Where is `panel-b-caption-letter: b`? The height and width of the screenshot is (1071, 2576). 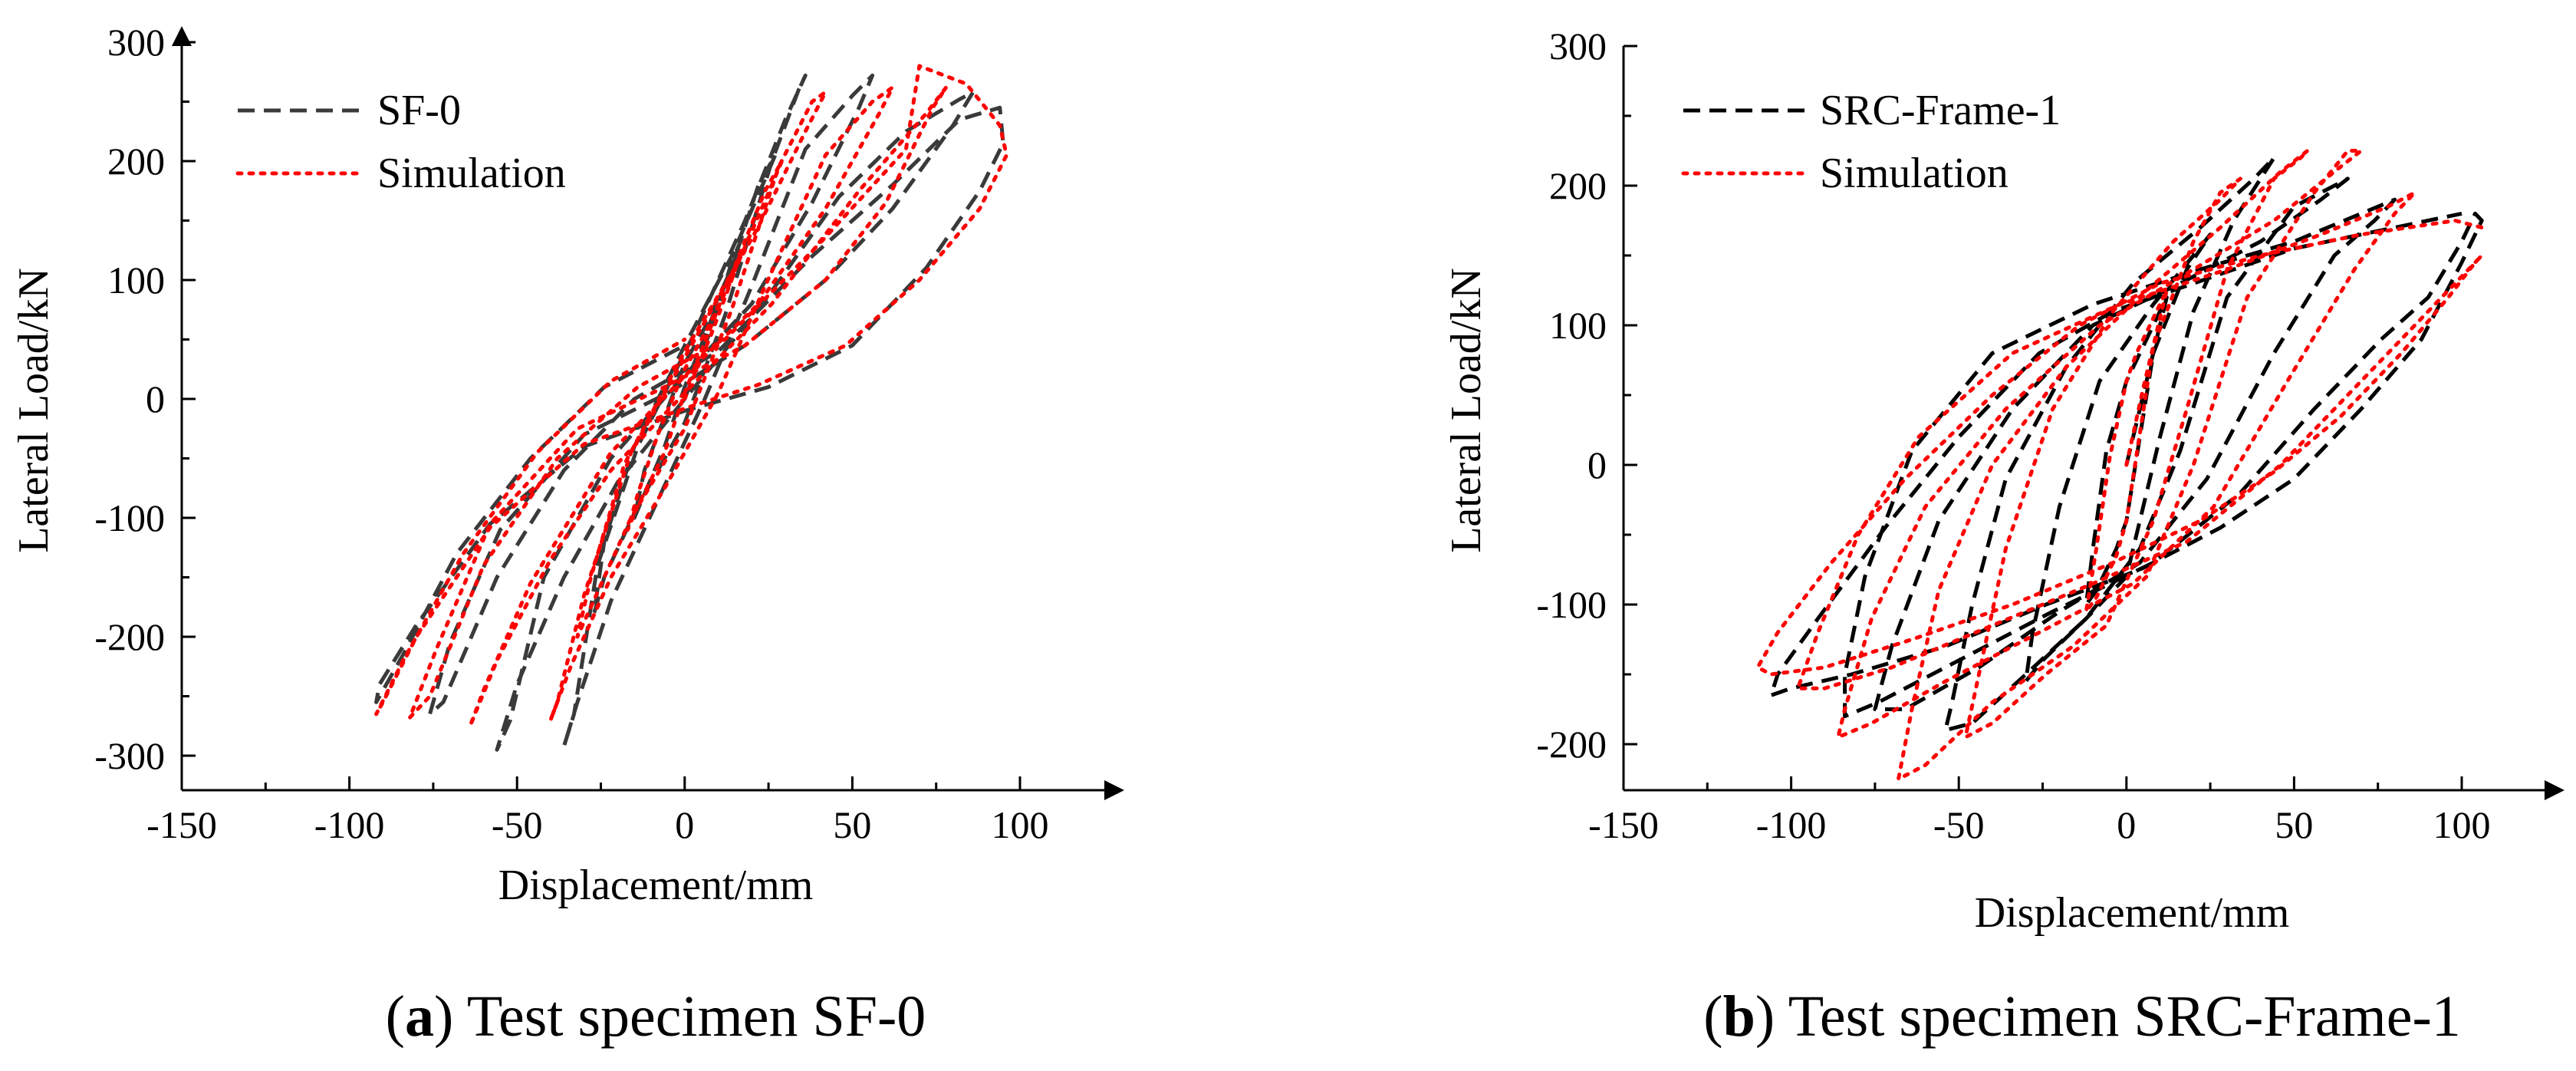 panel-b-caption-letter: b is located at coordinates (1739, 1016).